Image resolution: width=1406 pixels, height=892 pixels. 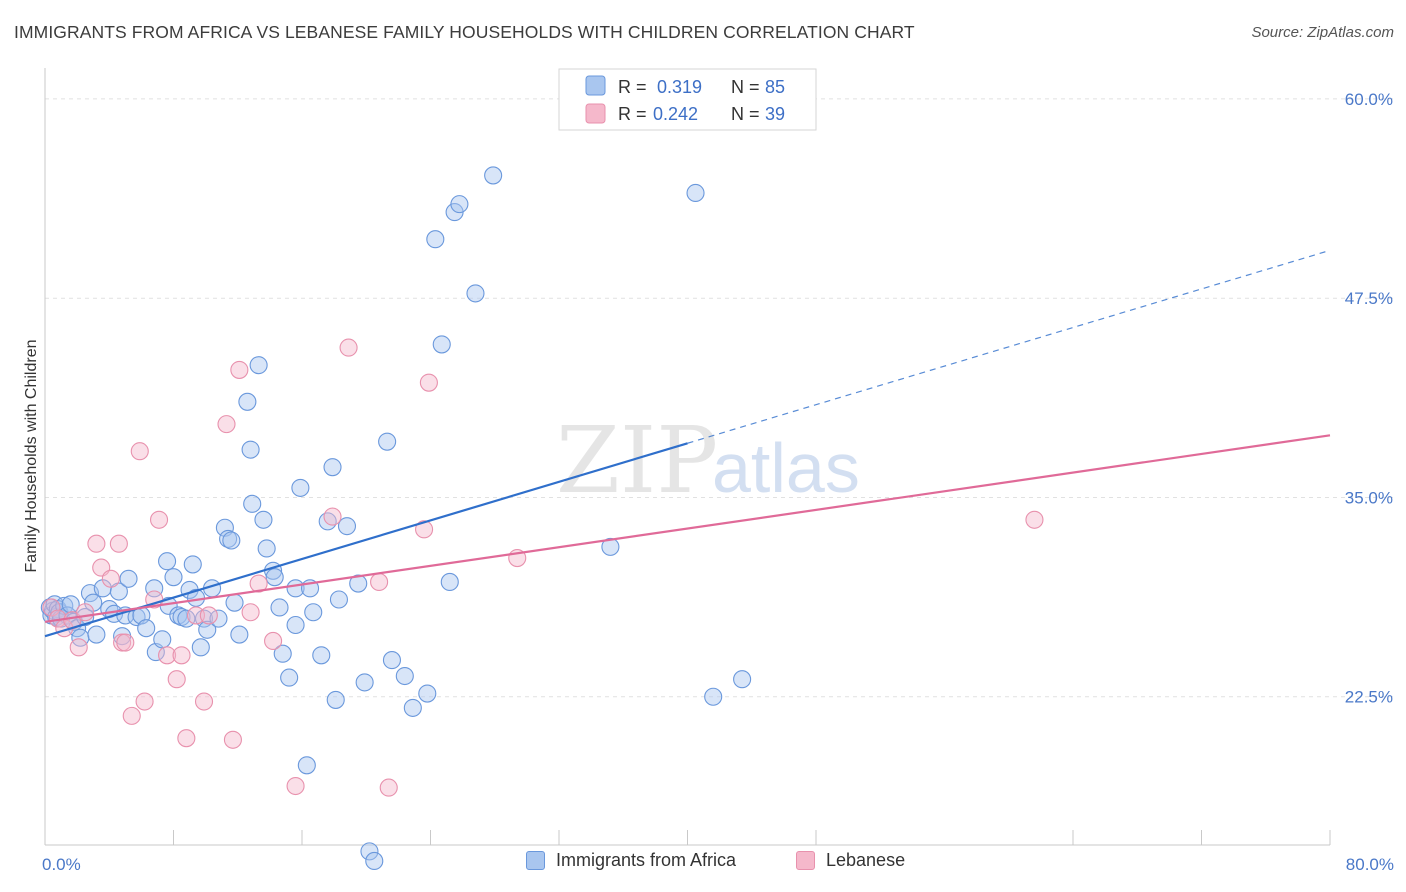 I want to click on legend-swatch-lebanese-bottom, so click(x=805, y=860).